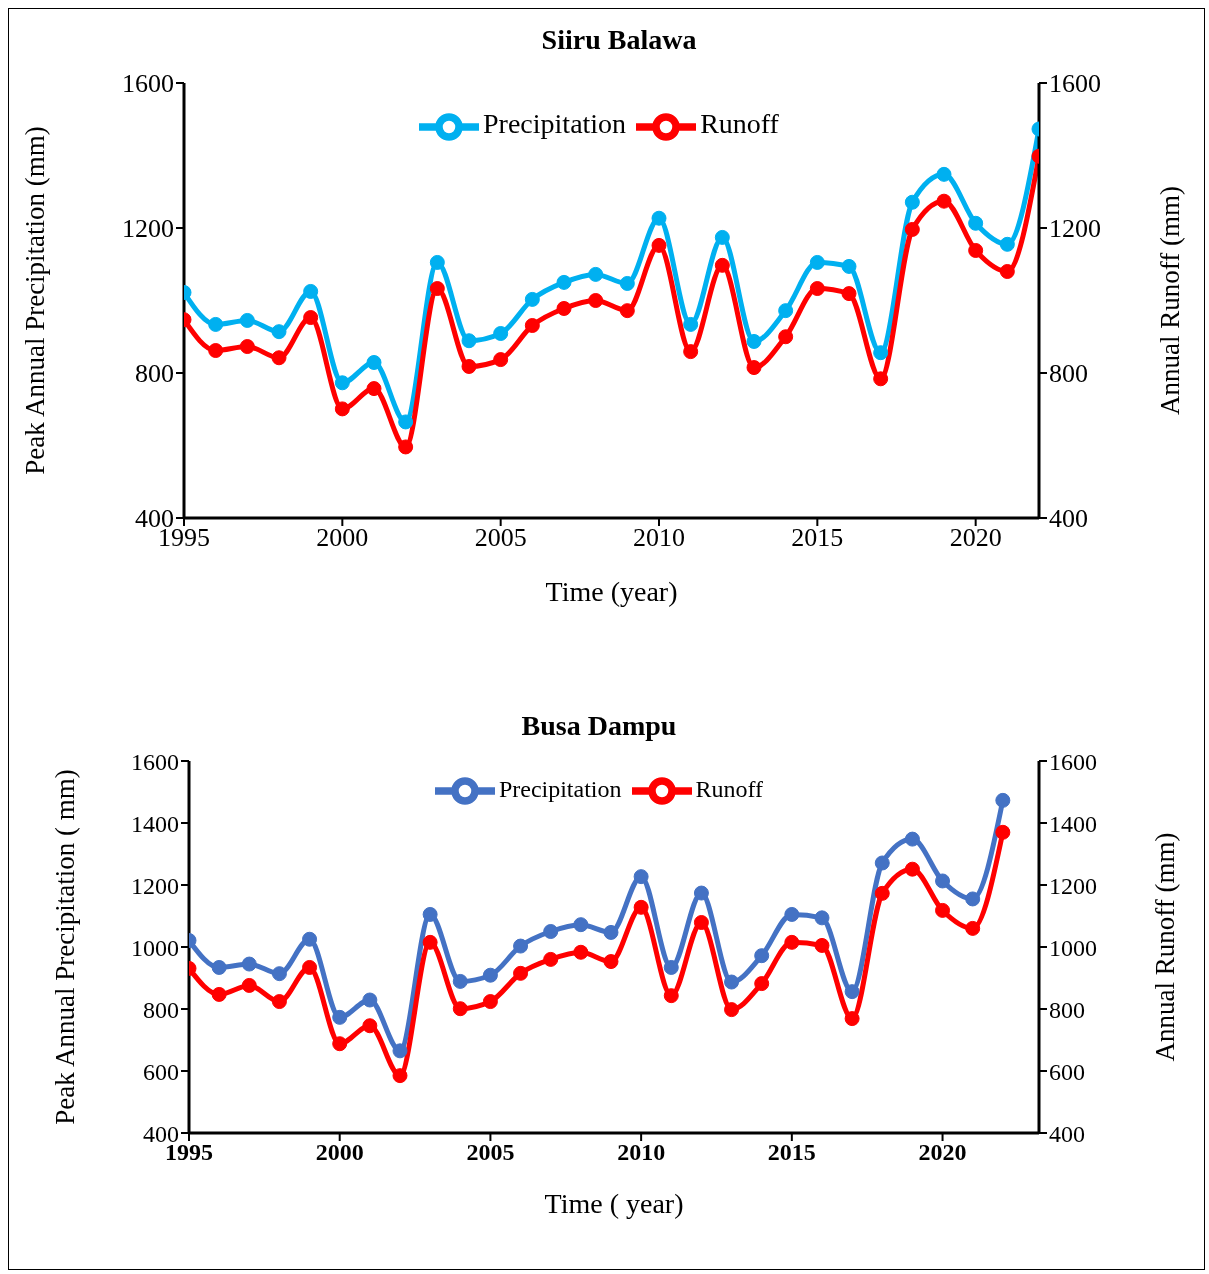 The image size is (1209, 1274). I want to click on x-axis-title: Time (year), so click(611, 591).